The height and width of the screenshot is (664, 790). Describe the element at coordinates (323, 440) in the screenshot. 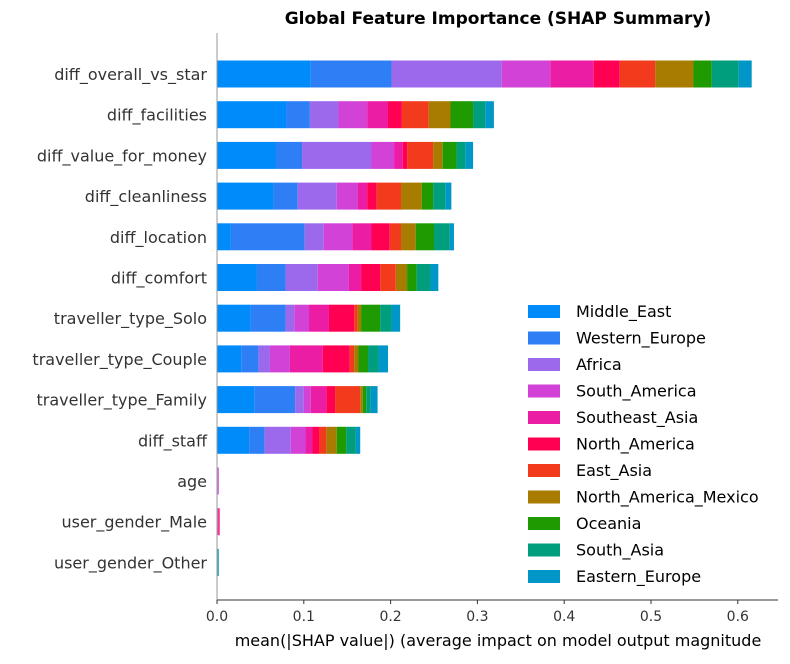

I see `bar-segment-diff_staff-East_Asia` at that location.